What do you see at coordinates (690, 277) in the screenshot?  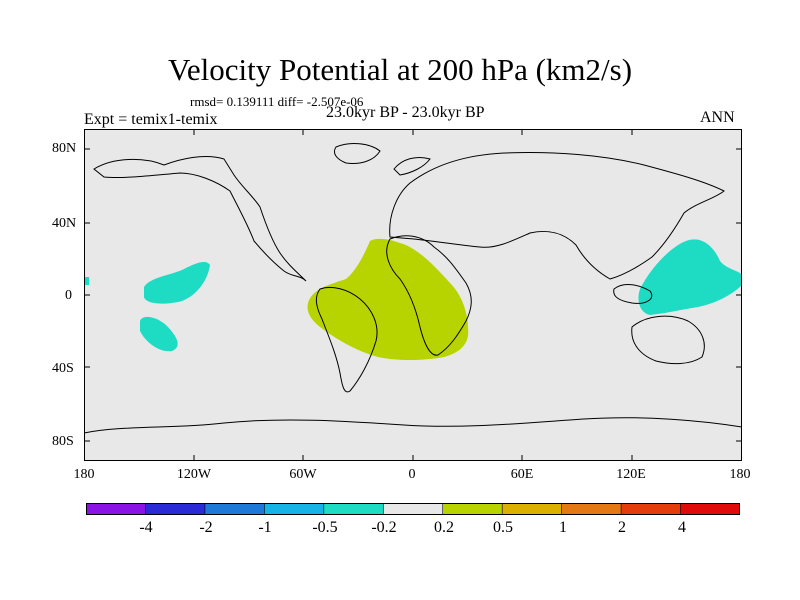 I see `negative-region-west-pacific` at bounding box center [690, 277].